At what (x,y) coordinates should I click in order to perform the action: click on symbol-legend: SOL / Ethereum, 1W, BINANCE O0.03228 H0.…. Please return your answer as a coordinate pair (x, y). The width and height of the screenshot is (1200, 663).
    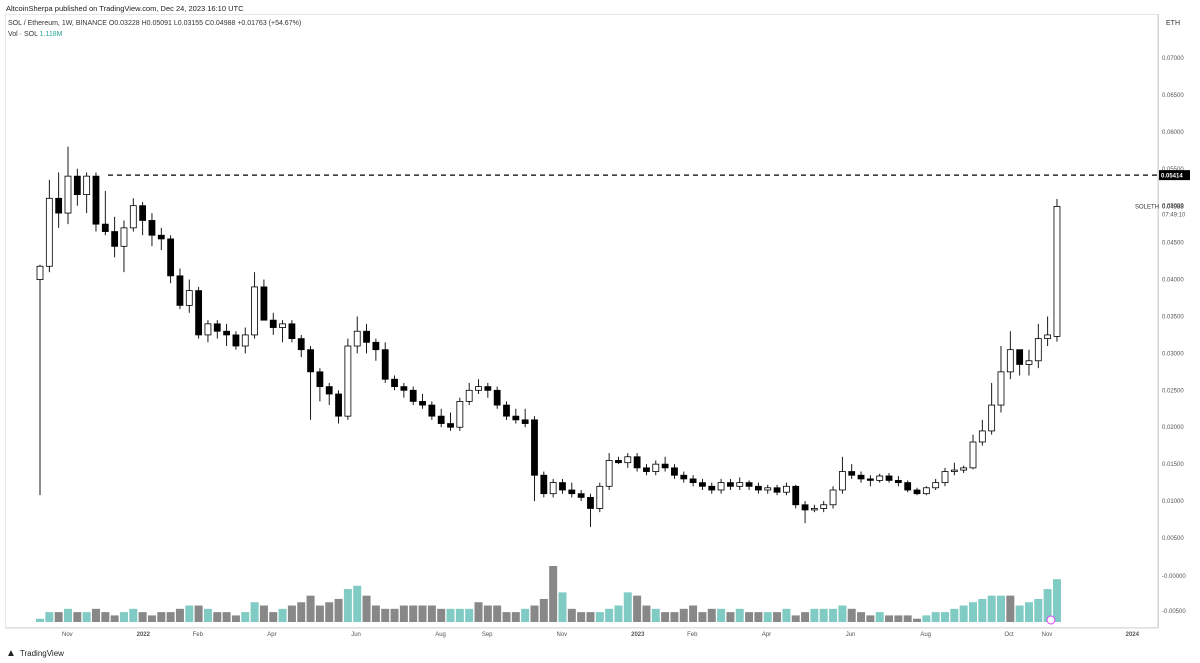
    Looking at the image, I should click on (155, 23).